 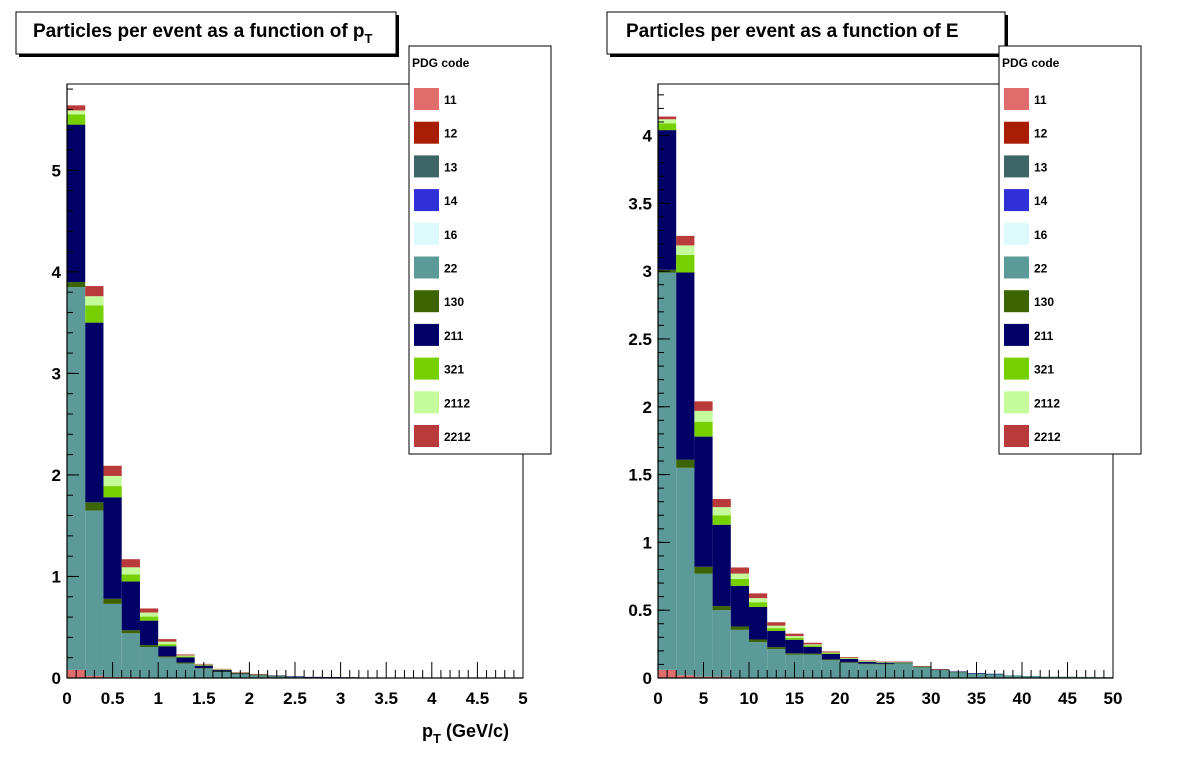 I want to click on energy-chart-title: Particles per event as a function of E, so click(x=792, y=31).